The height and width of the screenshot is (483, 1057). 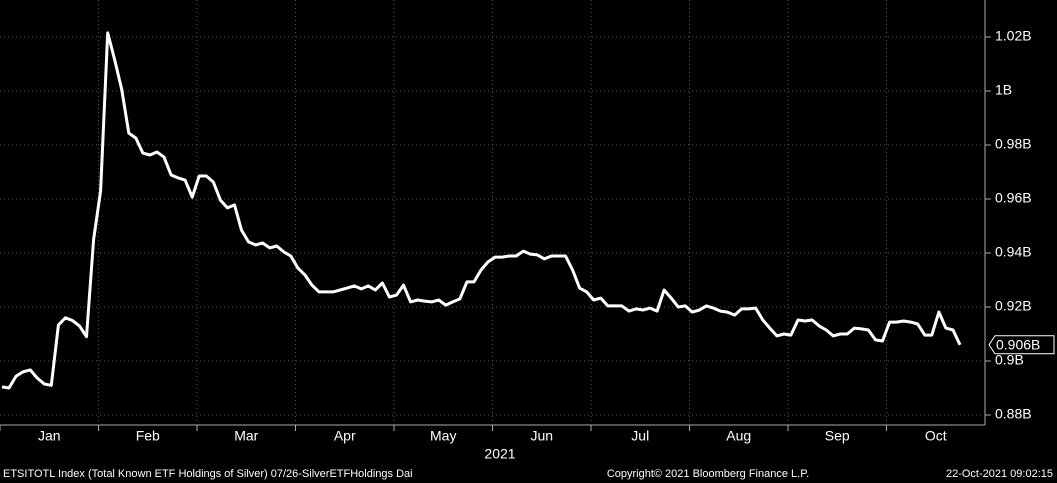 I want to click on y-tick-label: 0.98B, so click(x=1013, y=144).